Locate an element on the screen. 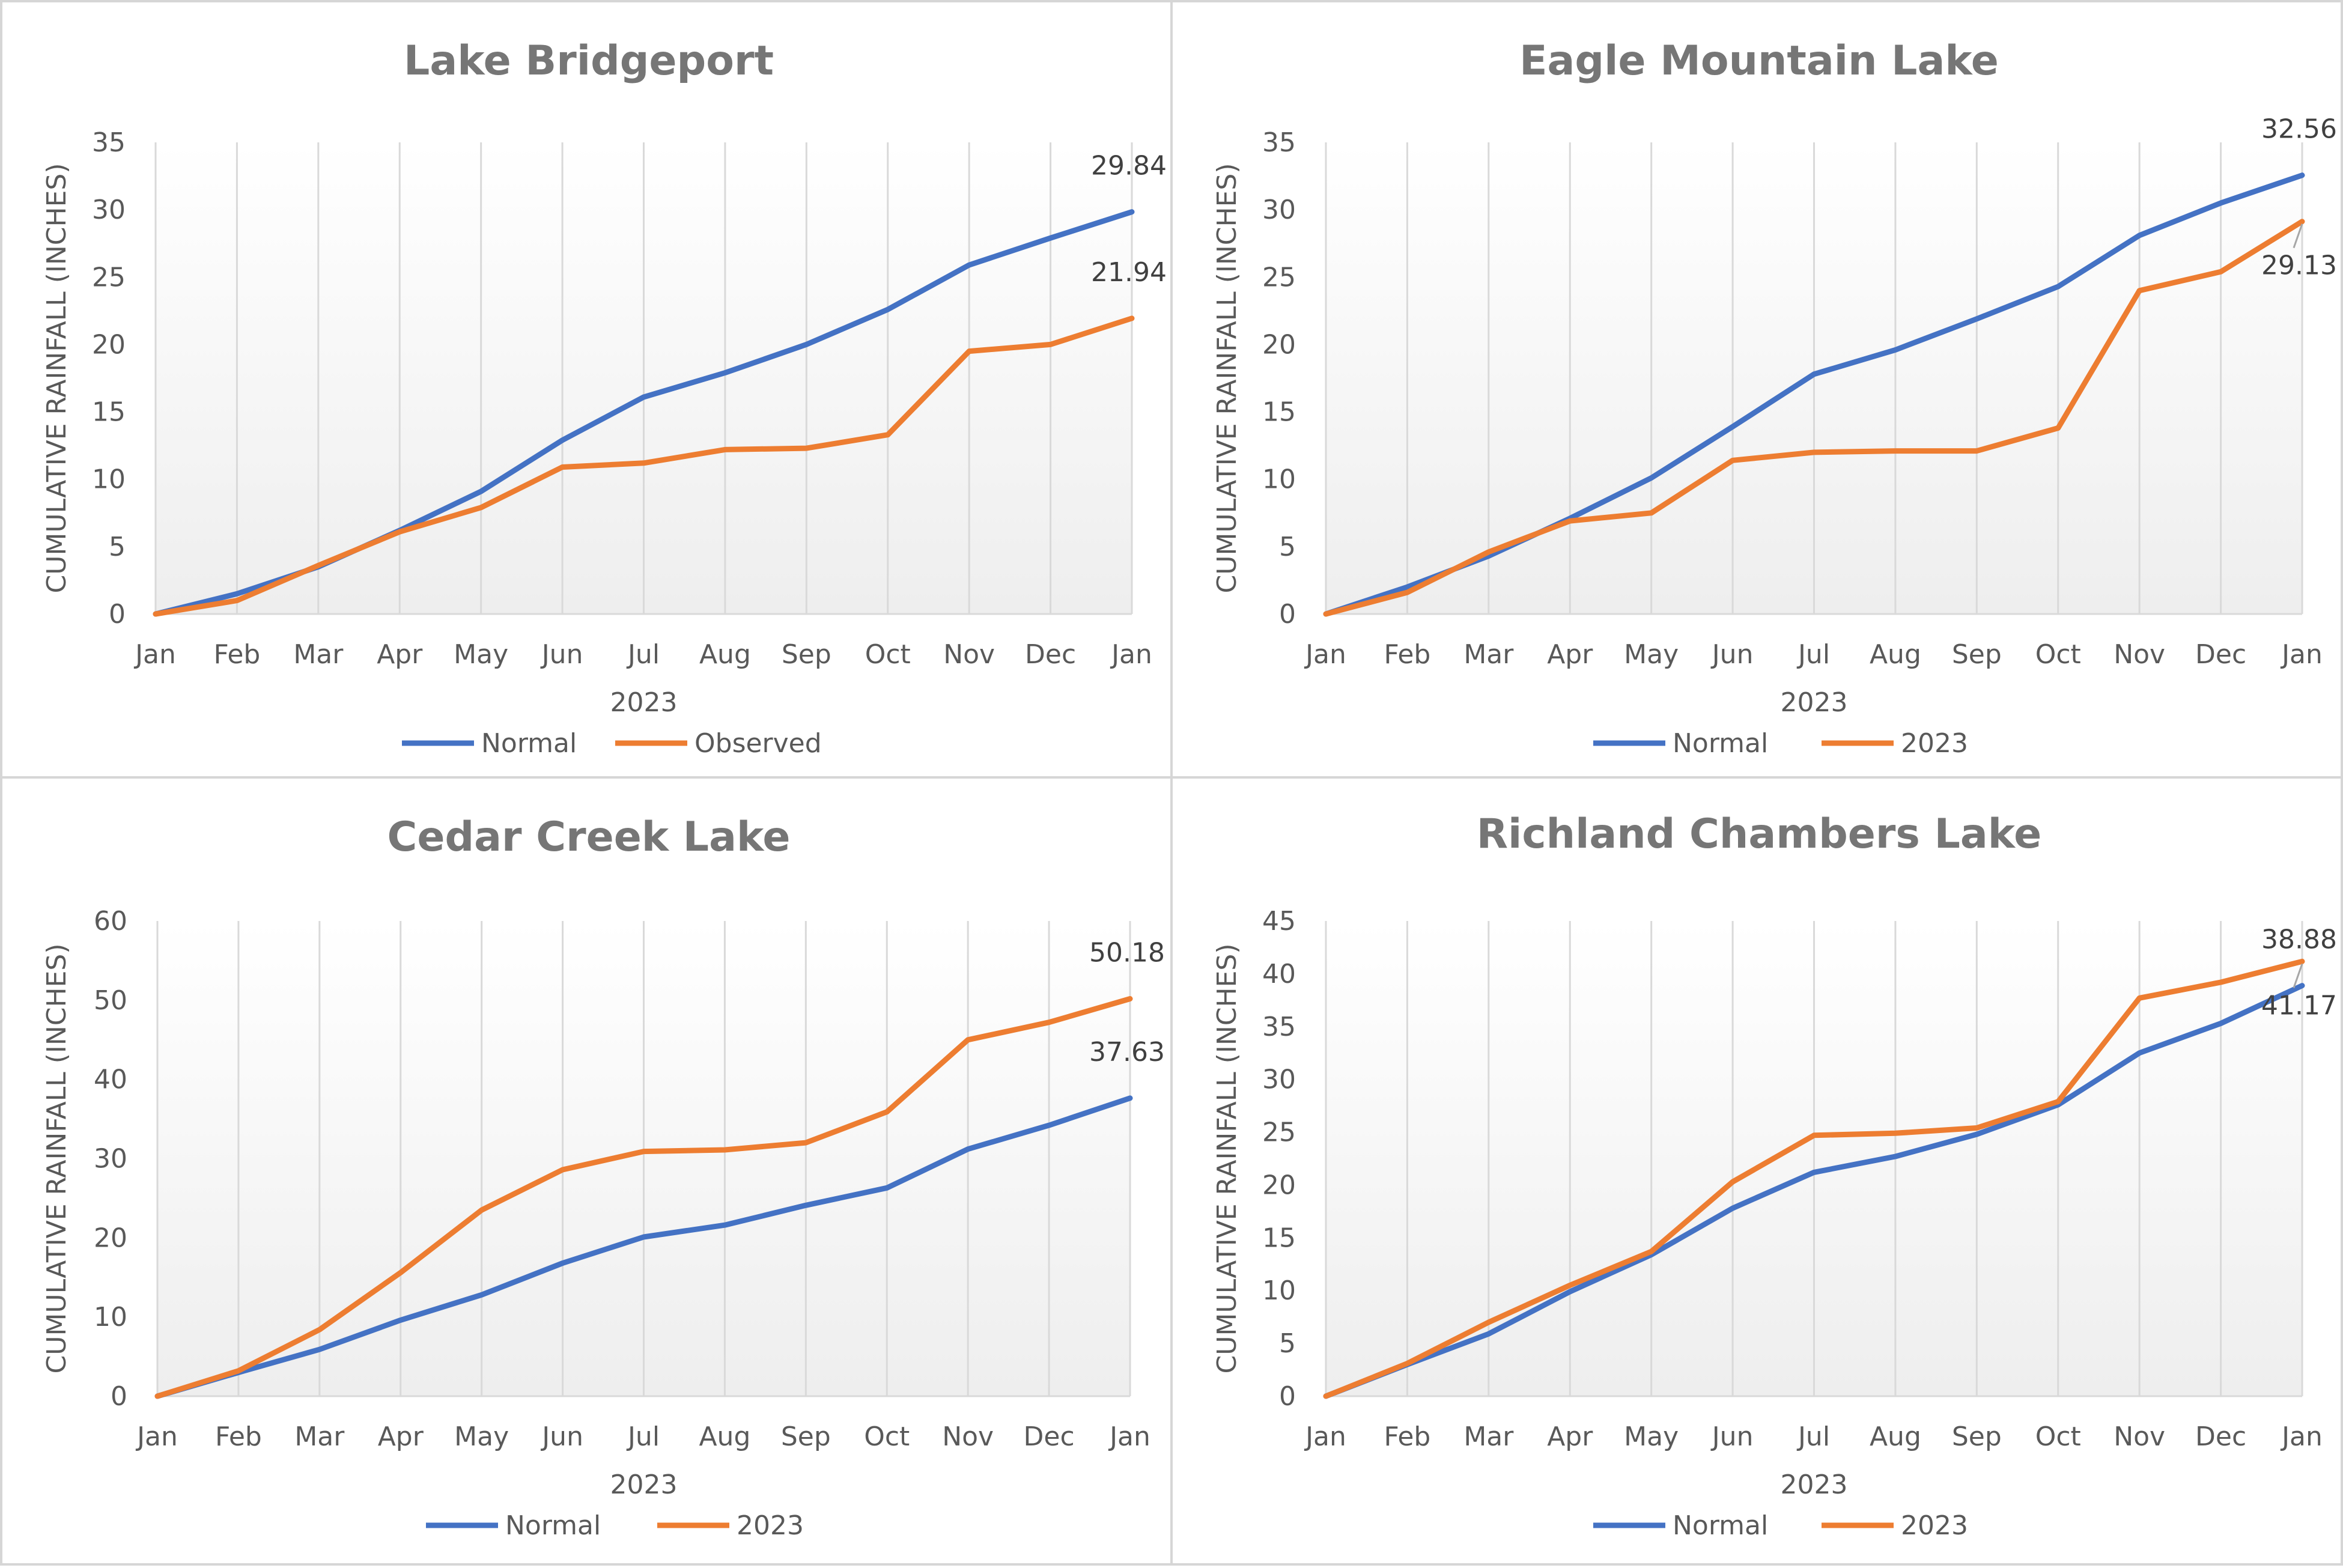 Image resolution: width=2343 pixels, height=1568 pixels. y-tick-label: 60 is located at coordinates (110, 921).